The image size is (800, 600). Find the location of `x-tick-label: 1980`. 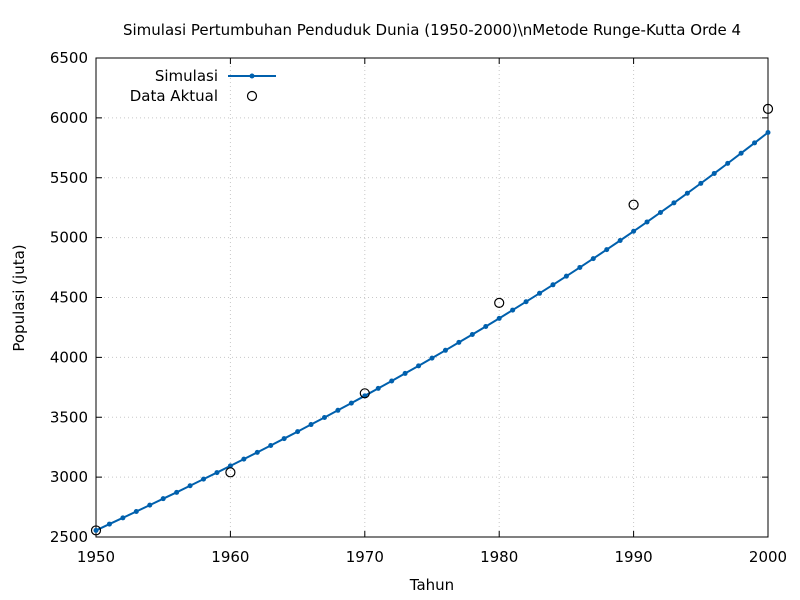

x-tick-label: 1980 is located at coordinates (499, 557).